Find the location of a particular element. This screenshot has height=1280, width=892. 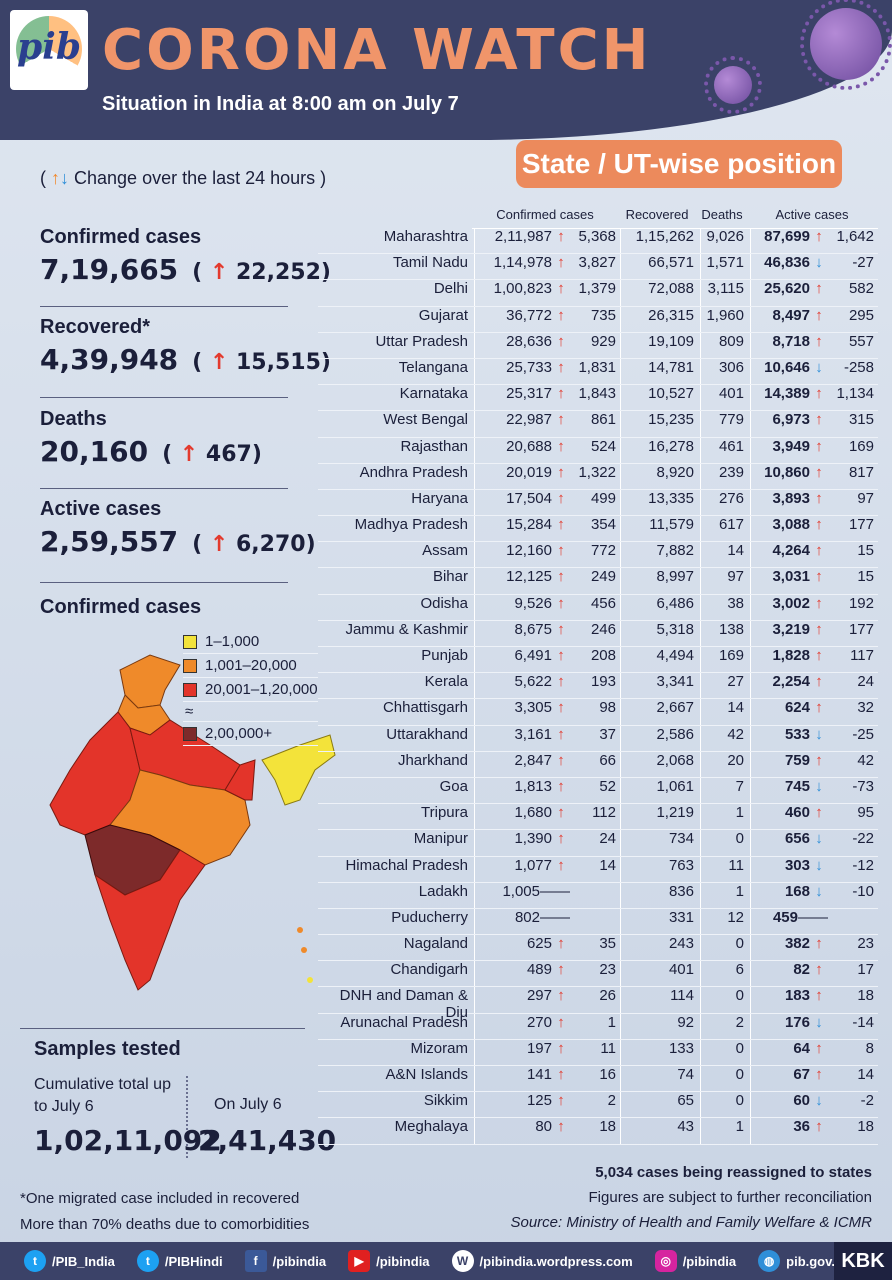

deaths-value: 27 is located at coordinates (725, 686).